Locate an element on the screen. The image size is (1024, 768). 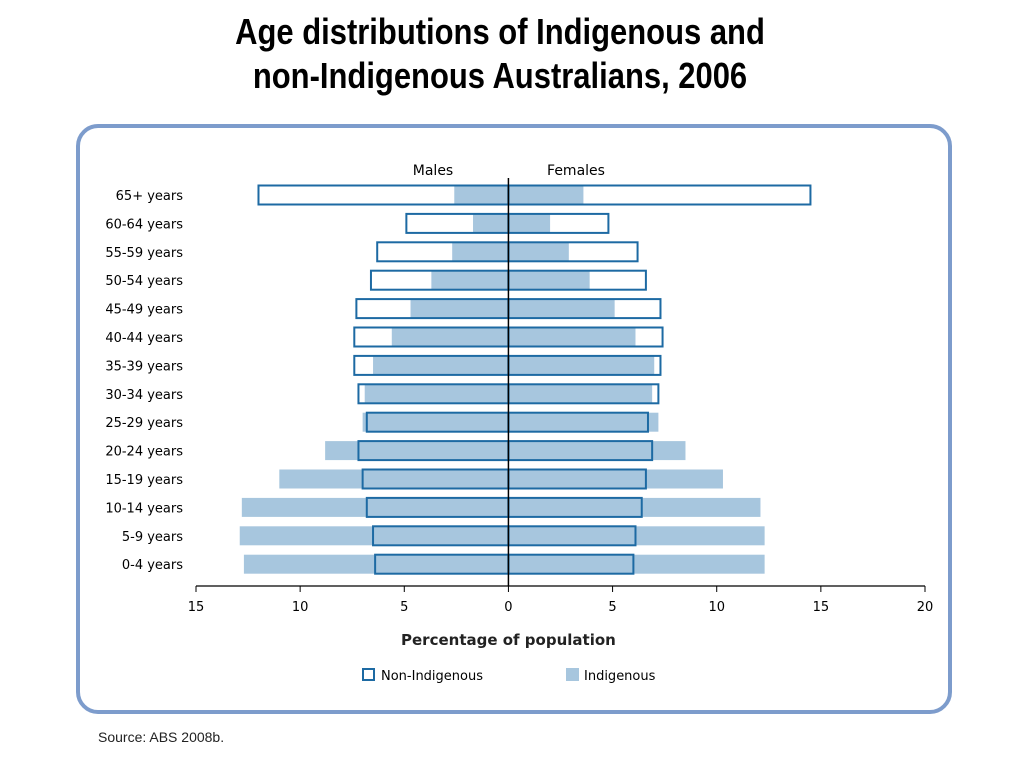
source-note: Source: ABS 2008b. is located at coordinates (161, 737).